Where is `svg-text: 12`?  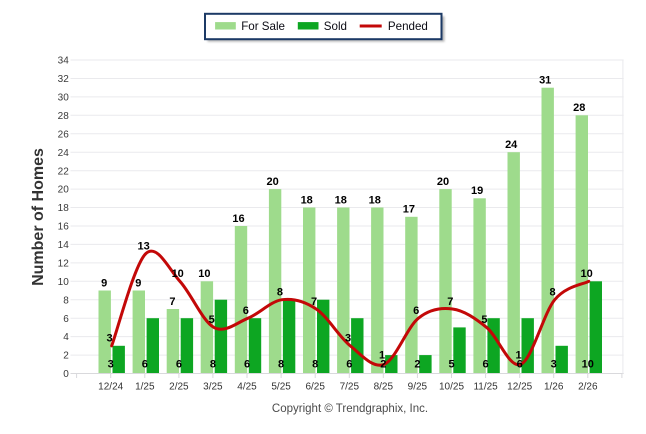 svg-text: 12 is located at coordinates (64, 264).